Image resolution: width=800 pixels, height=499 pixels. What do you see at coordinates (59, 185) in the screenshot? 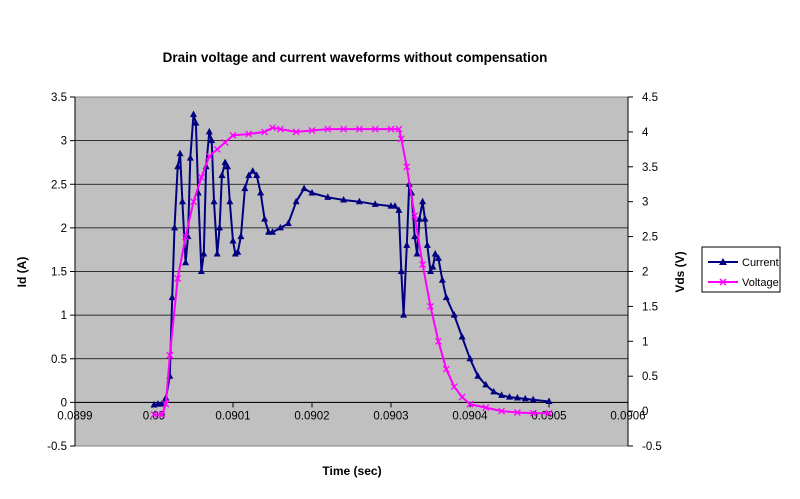
I see `y-tick-label: 2.5` at bounding box center [59, 185].